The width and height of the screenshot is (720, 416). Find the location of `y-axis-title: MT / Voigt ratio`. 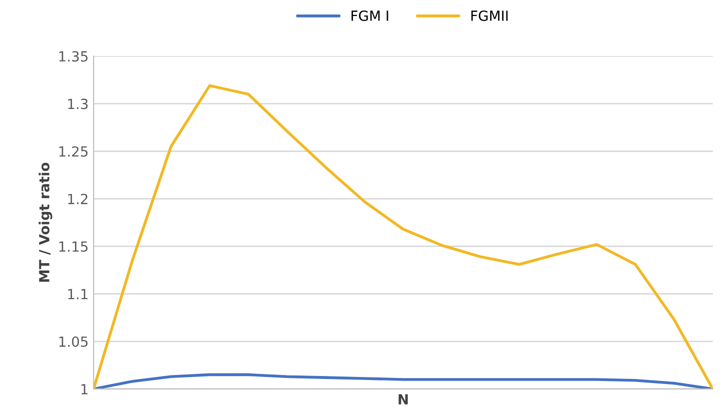

y-axis-title: MT / Voigt ratio is located at coordinates (45, 222).